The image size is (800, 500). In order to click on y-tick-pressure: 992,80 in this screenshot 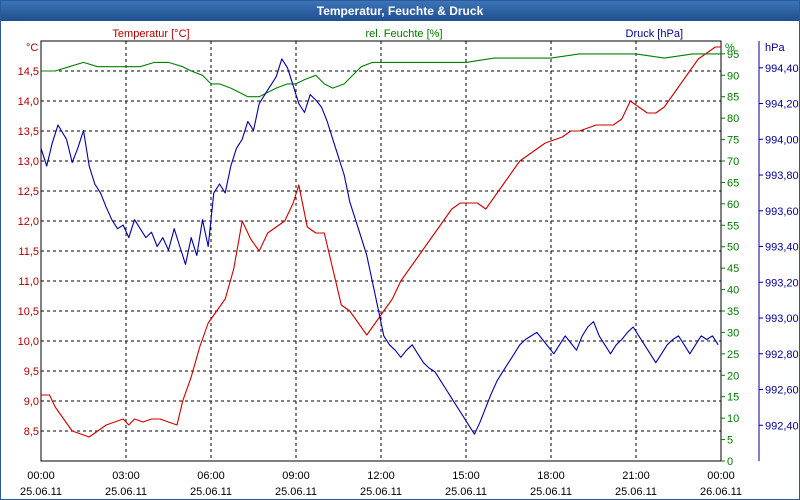, I will do `click(782, 355)`.